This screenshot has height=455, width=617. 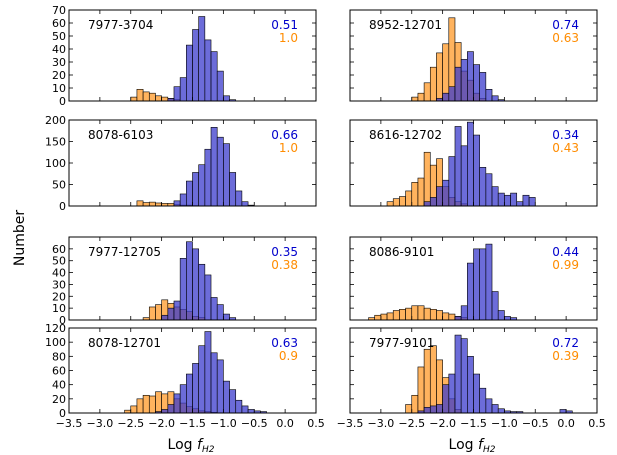 I want to click on y-tick-label: 120, so click(x=55, y=328).